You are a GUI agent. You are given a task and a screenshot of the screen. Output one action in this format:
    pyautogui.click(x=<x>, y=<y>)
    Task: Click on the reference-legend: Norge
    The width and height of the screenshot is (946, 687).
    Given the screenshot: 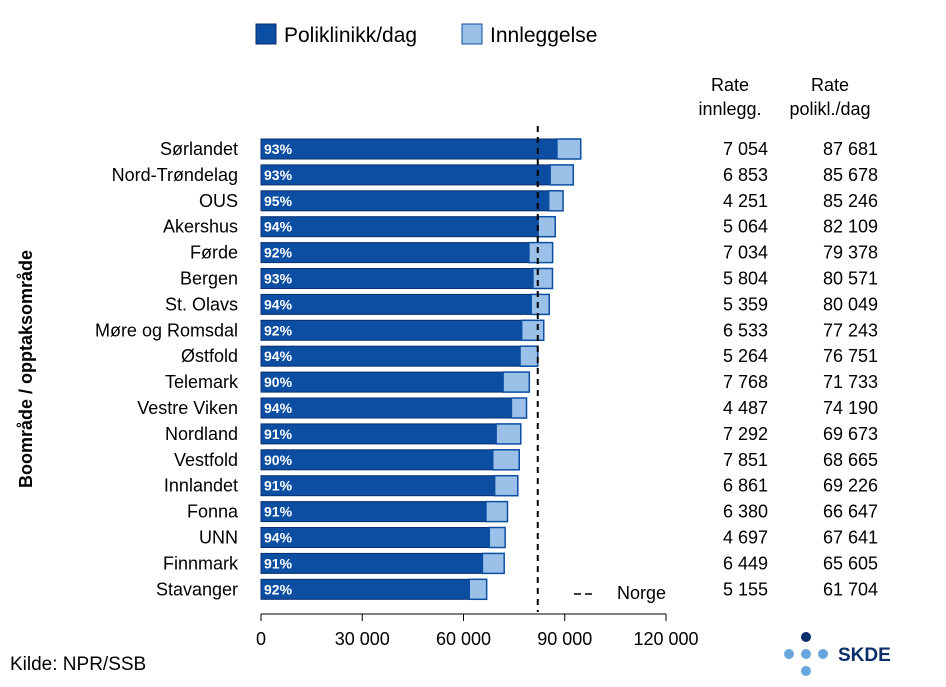 What is the action you would take?
    pyautogui.click(x=620, y=593)
    